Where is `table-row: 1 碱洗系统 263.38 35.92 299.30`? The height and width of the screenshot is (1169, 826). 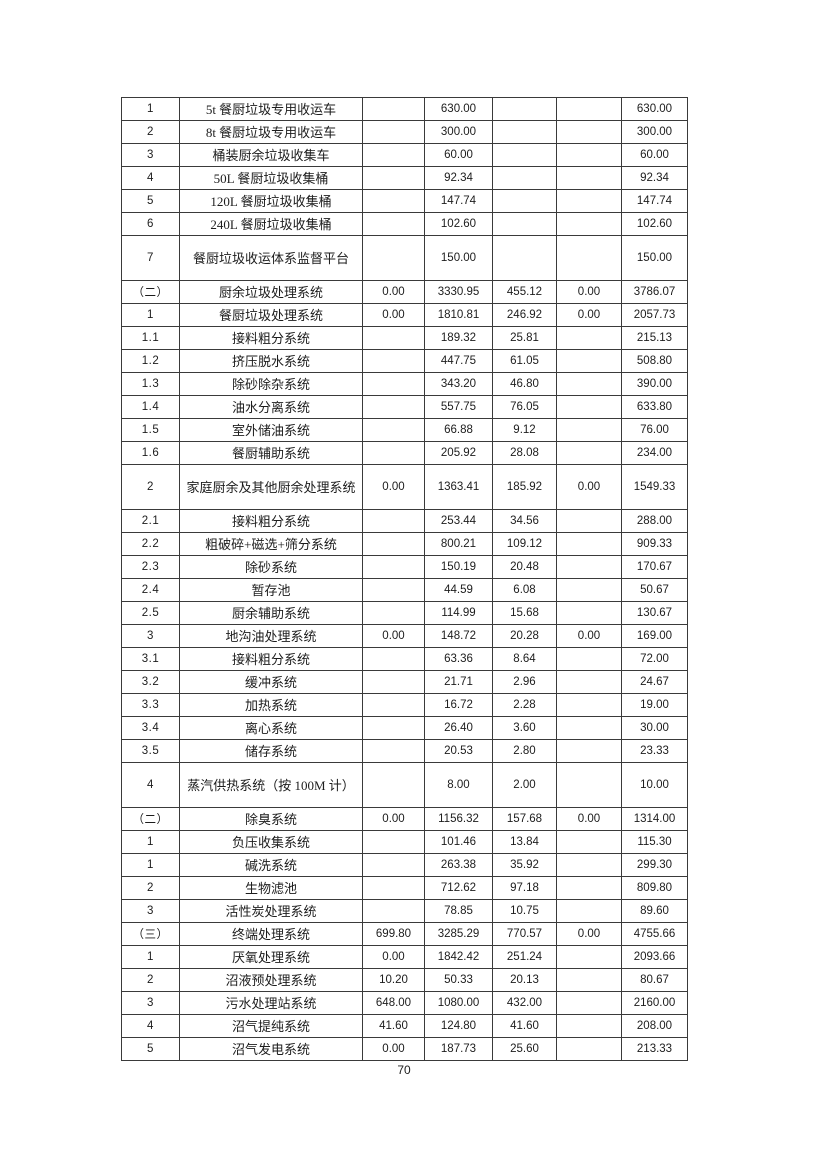 table-row: 1 碱洗系统 263.38 35.92 299.30 is located at coordinates (404, 865).